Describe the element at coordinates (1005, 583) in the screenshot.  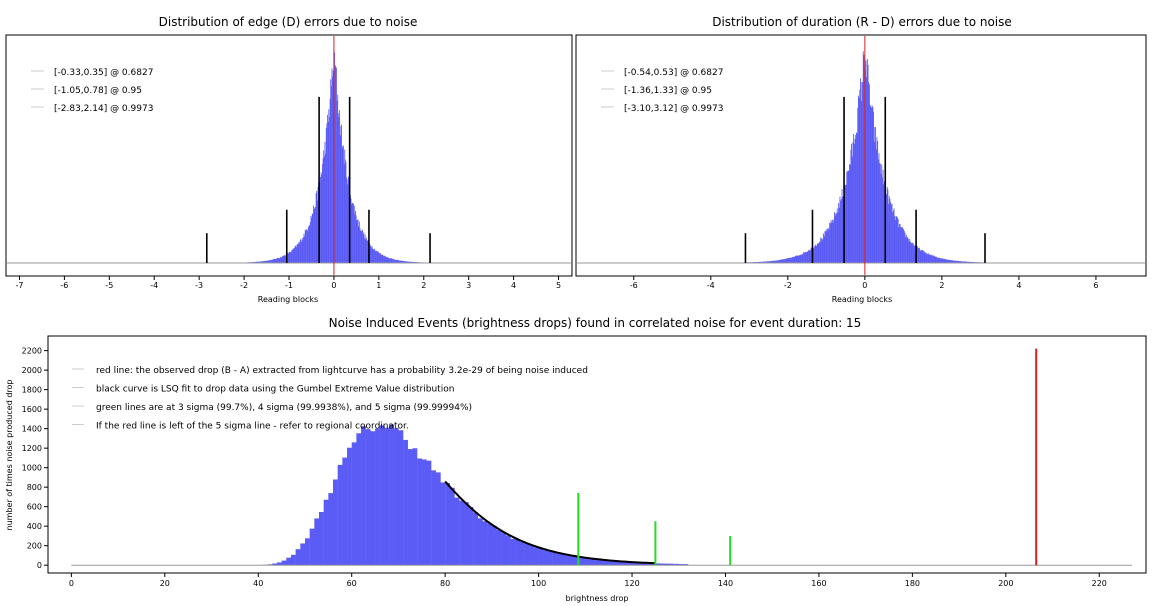
I see `x-tick-label: 200` at that location.